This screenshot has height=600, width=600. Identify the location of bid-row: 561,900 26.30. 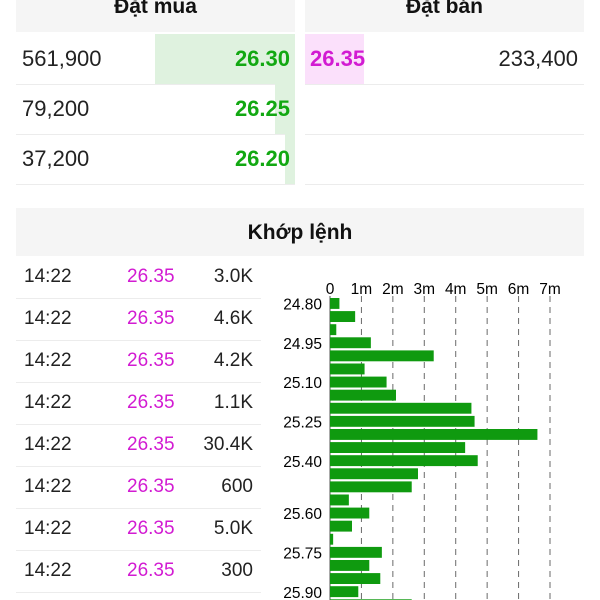
(155, 59).